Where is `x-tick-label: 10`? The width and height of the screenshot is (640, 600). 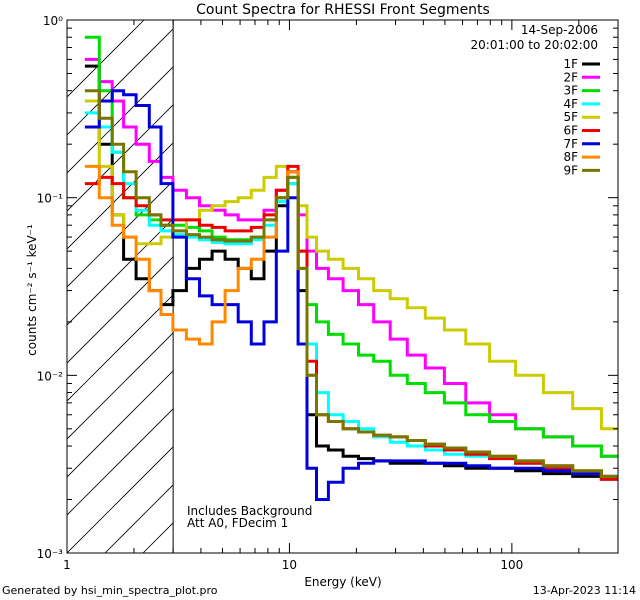
x-tick-label: 10 is located at coordinates (289, 565).